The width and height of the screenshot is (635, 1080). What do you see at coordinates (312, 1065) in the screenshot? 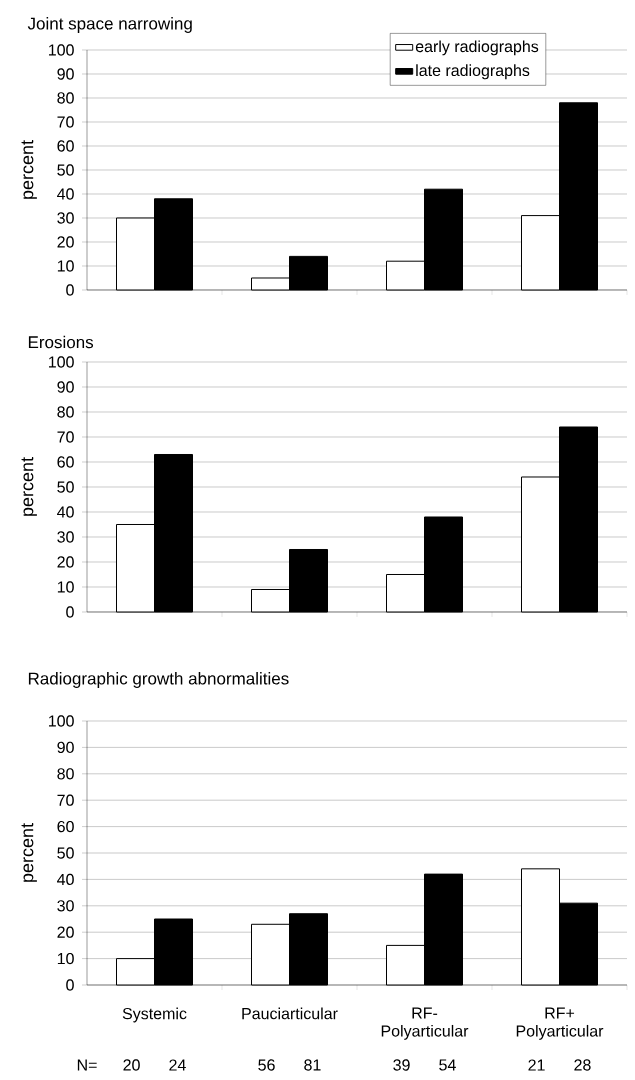
I see `text: 81` at bounding box center [312, 1065].